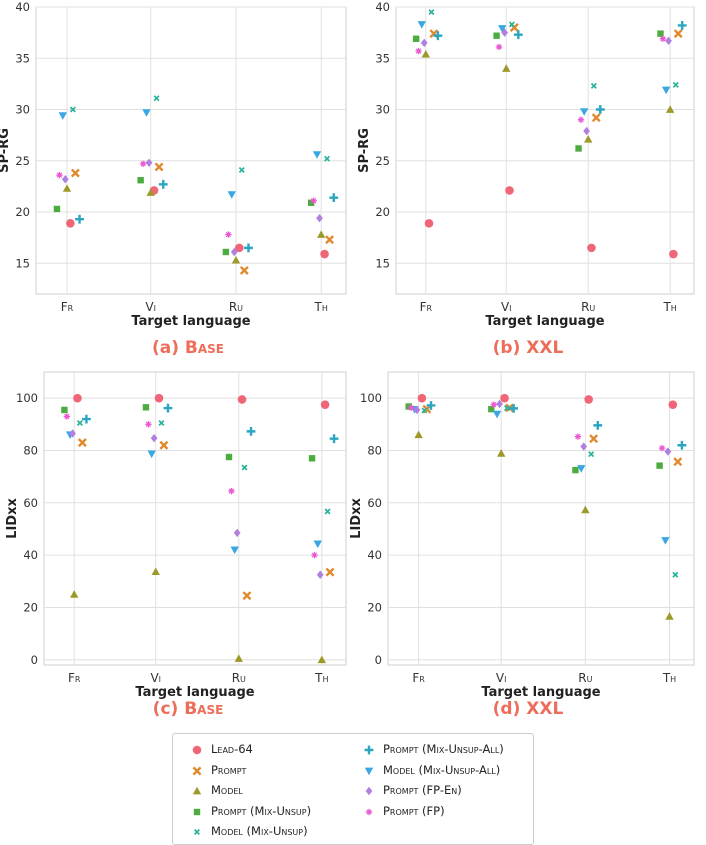 The width and height of the screenshot is (706, 845). What do you see at coordinates (371, 398) in the screenshot?
I see `y-tick-label: 100` at bounding box center [371, 398].